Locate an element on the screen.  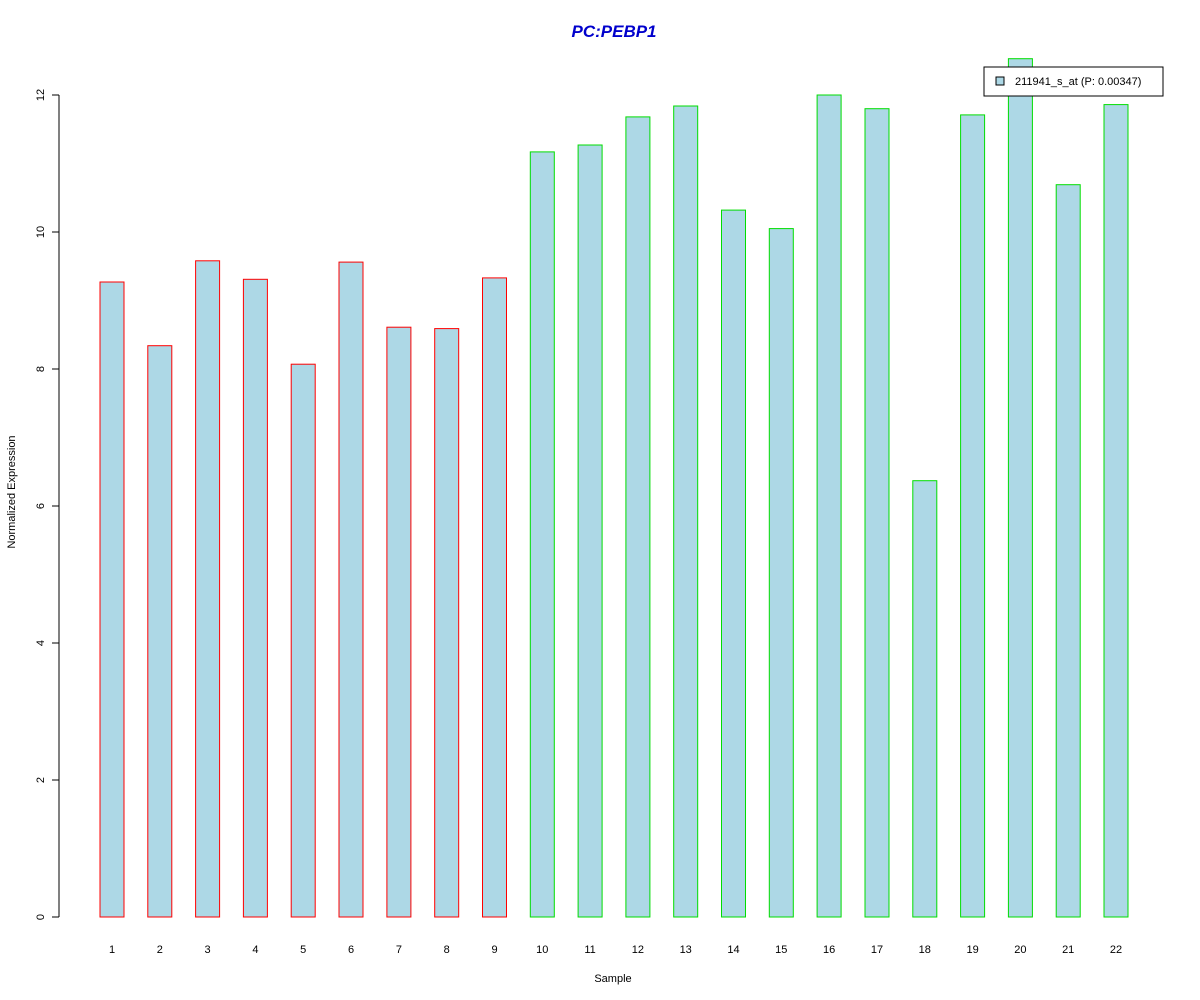
y-tick-label: 4 is located at coordinates (41, 643).